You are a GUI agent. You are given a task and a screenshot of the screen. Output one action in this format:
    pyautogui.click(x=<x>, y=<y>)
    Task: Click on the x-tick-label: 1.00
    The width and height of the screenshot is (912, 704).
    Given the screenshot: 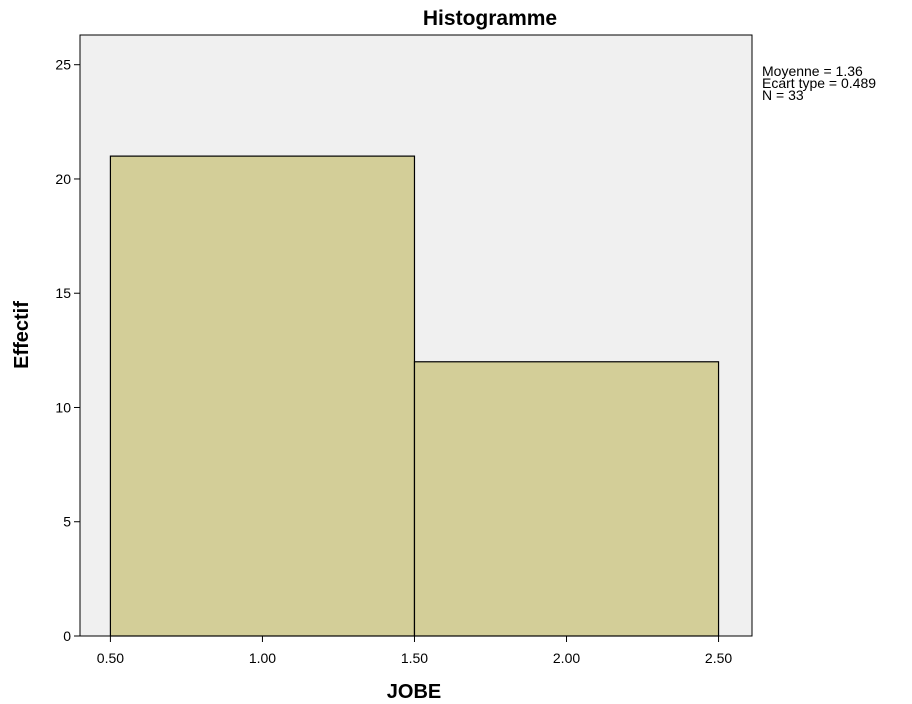 What is the action you would take?
    pyautogui.click(x=262, y=658)
    